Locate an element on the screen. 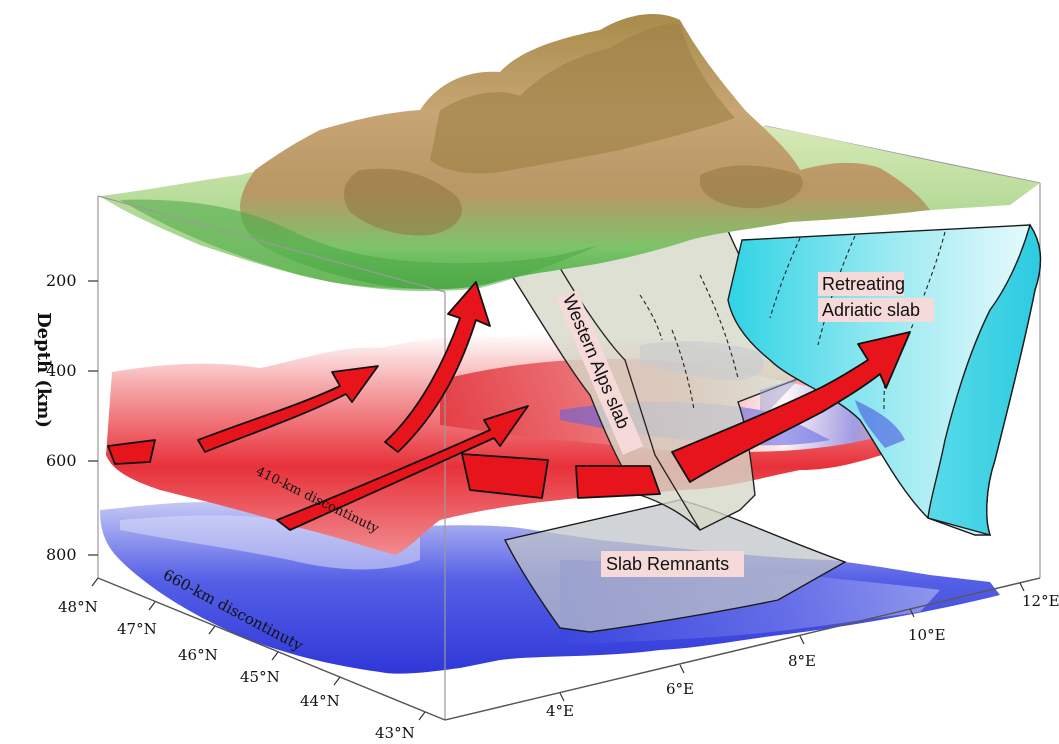 The image size is (1059, 744). slab-remnants-label-box is located at coordinates (672, 564).